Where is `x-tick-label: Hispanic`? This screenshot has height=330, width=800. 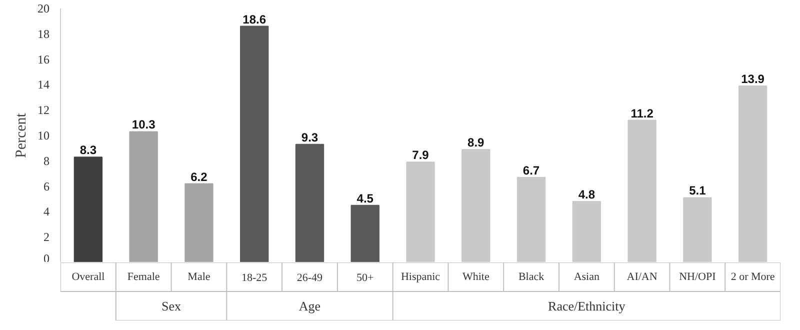 x-tick-label: Hispanic is located at coordinates (420, 277).